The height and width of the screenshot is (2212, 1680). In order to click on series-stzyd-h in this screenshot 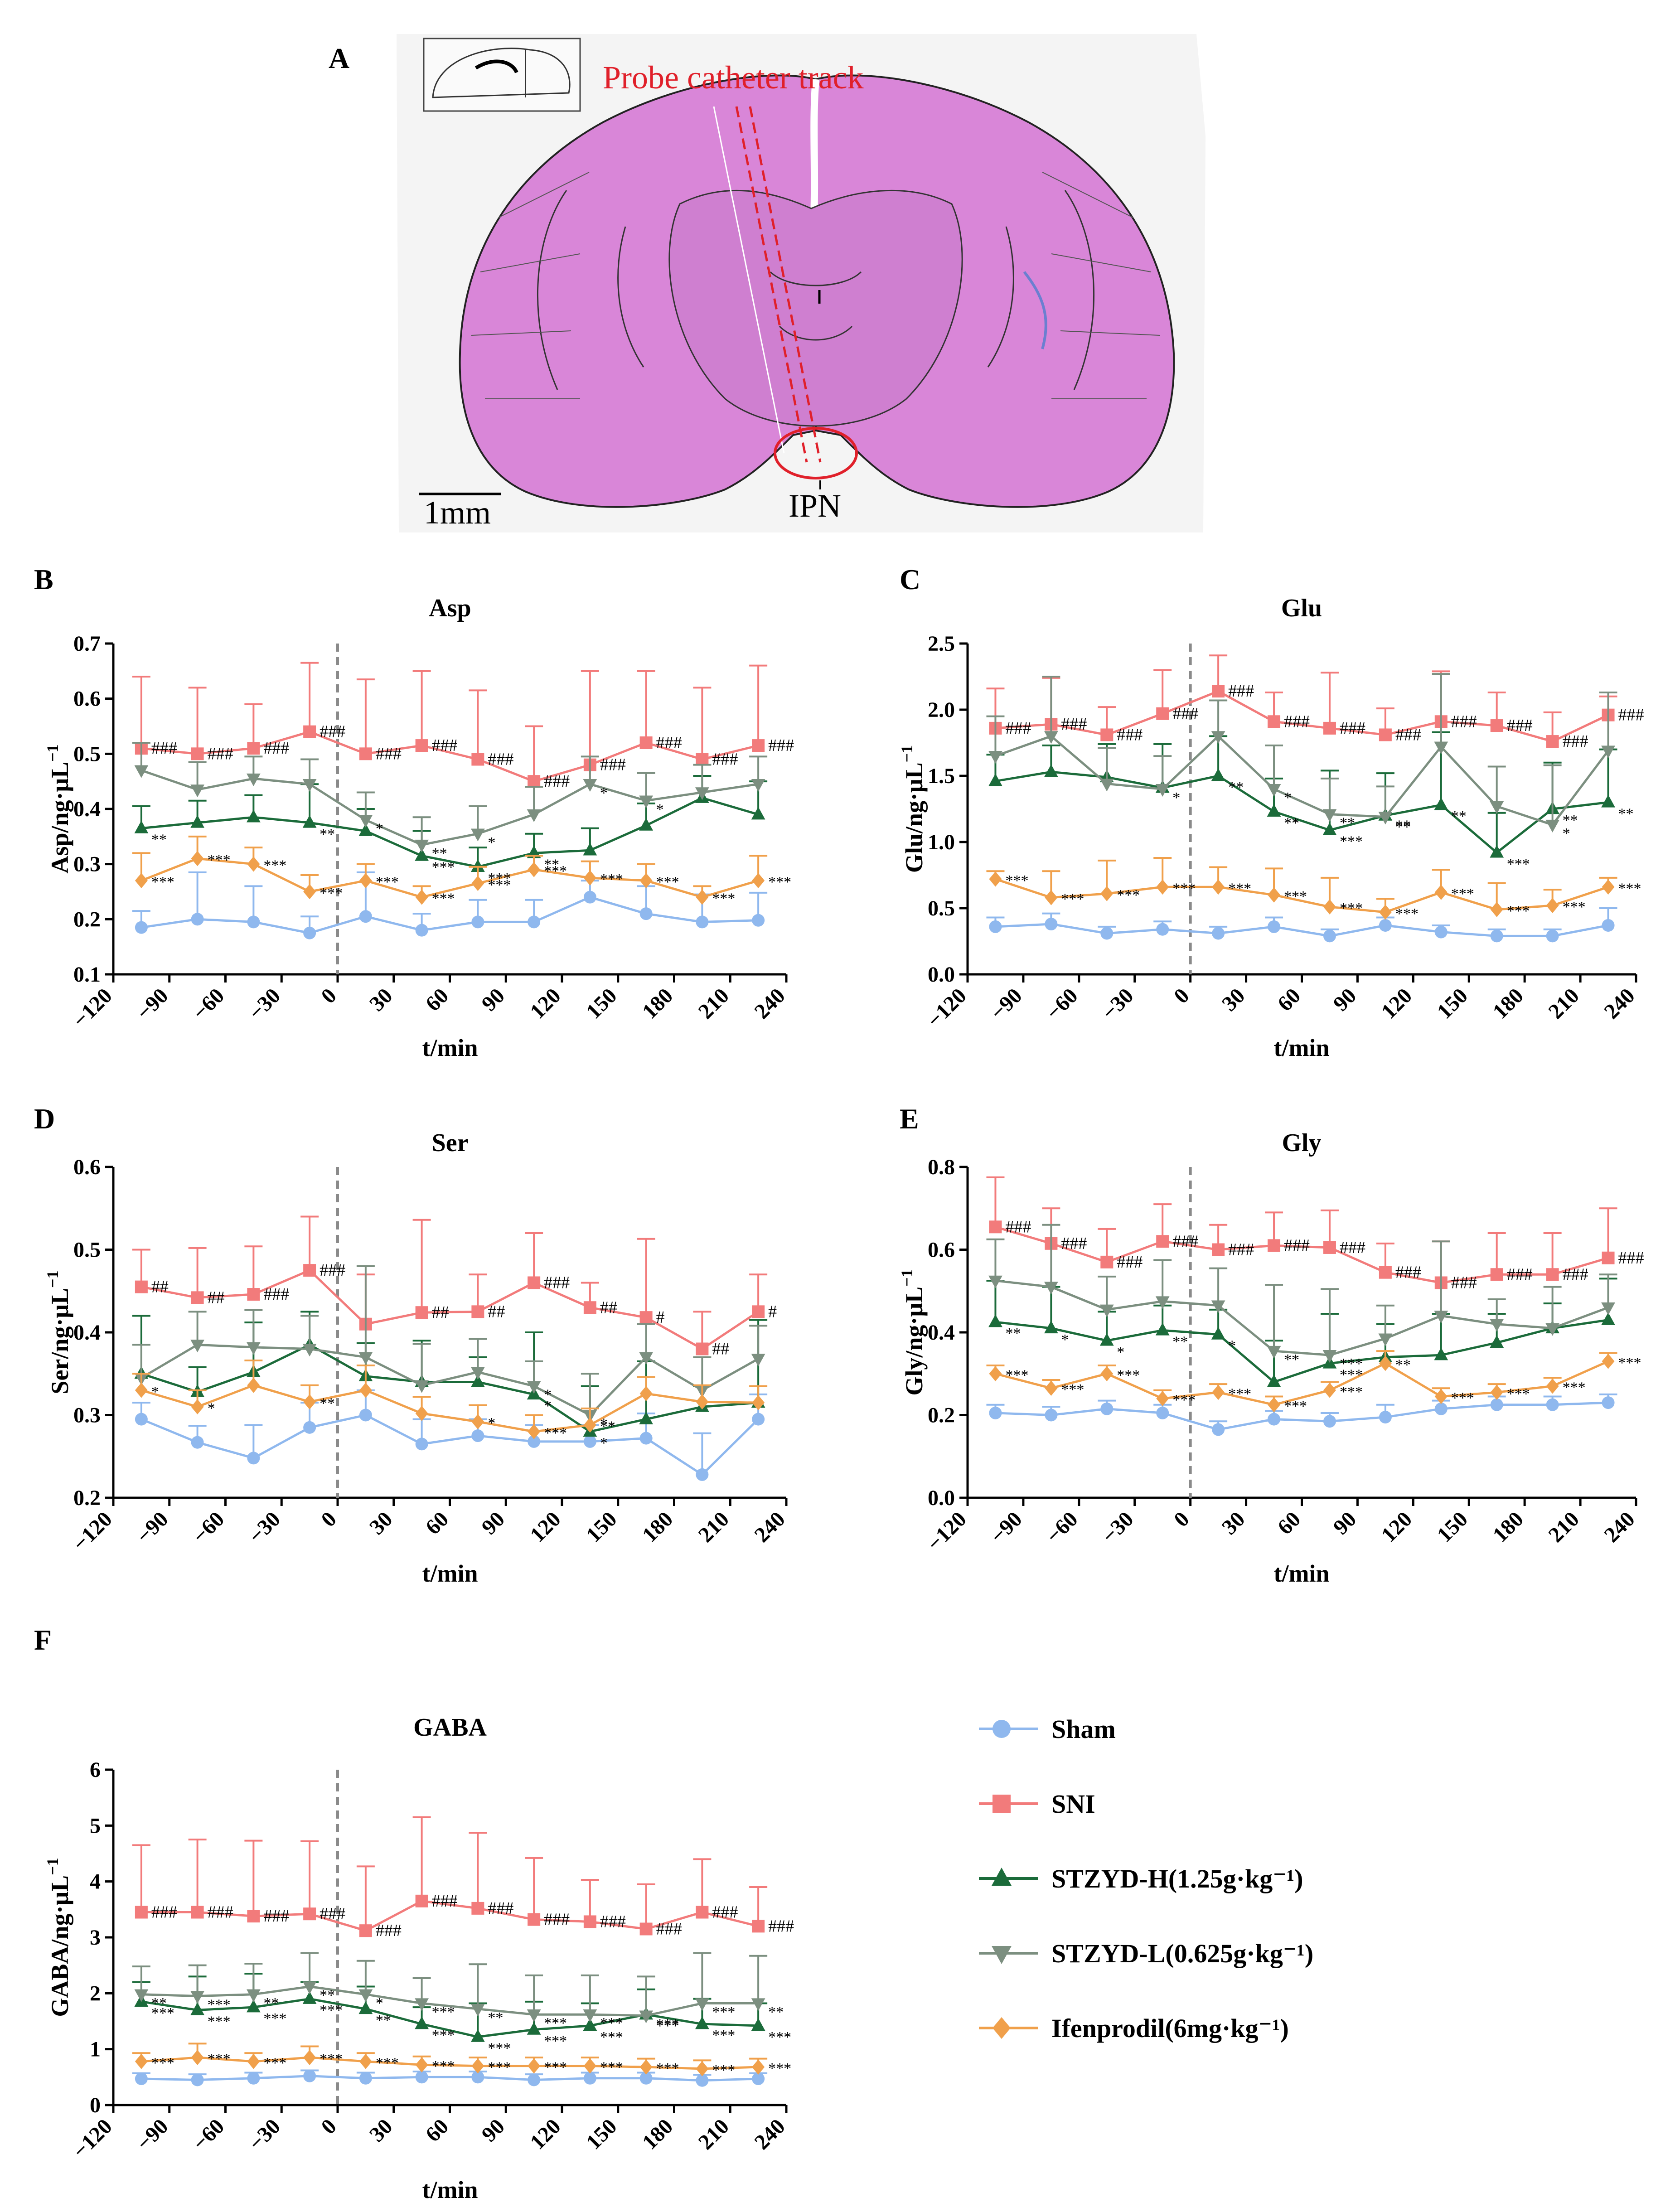, I will do `click(1301, 794)`.